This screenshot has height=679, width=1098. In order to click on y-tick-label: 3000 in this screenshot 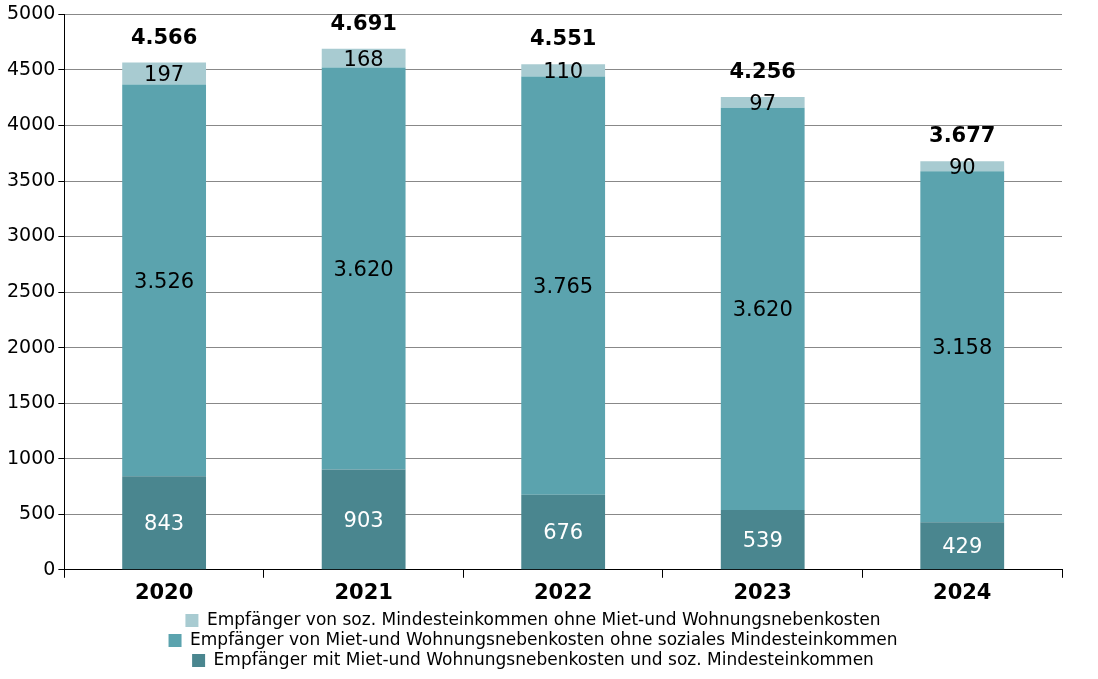, I will do `click(31, 234)`.